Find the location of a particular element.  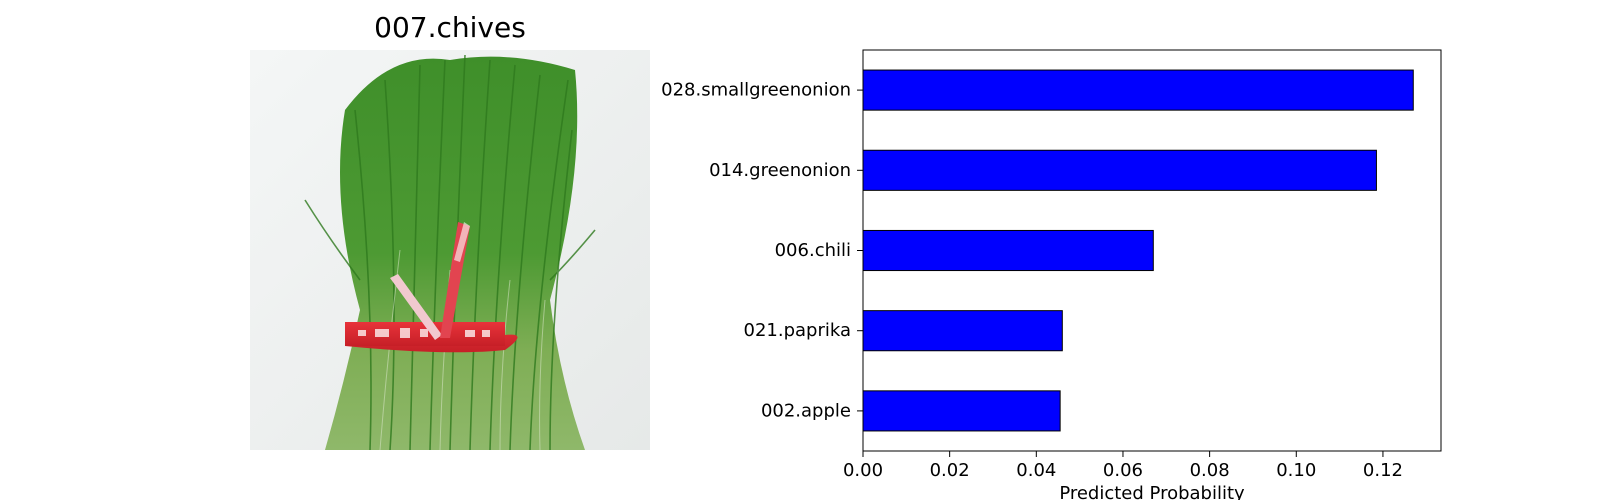

y-tick-label: 021.paprika is located at coordinates (798, 330).